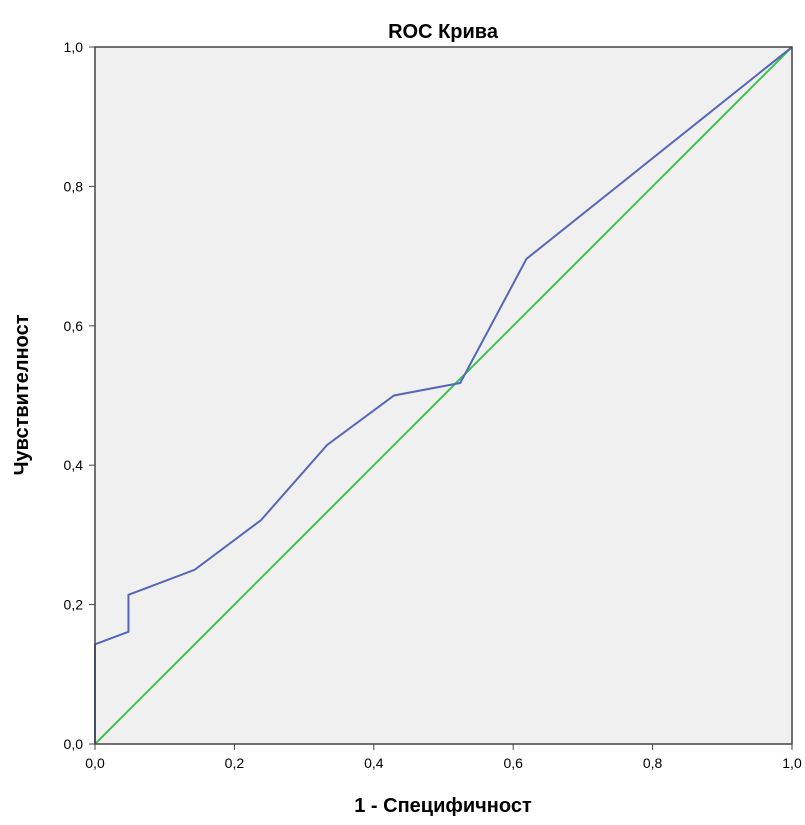 This screenshot has height=825, width=805. Describe the element at coordinates (79, 395) in the screenshot. I see `y-axis-ticks: 0,0 0,2 0,4 0,6 0,8 1,0` at that location.